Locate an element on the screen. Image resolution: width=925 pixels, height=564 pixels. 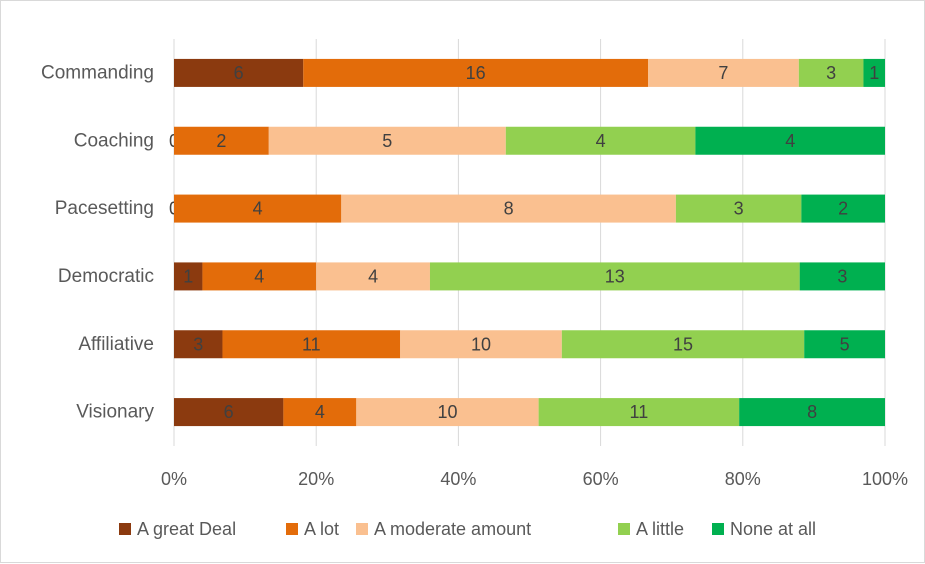
legend-label-a-lot: A lot is located at coordinates (321, 529).